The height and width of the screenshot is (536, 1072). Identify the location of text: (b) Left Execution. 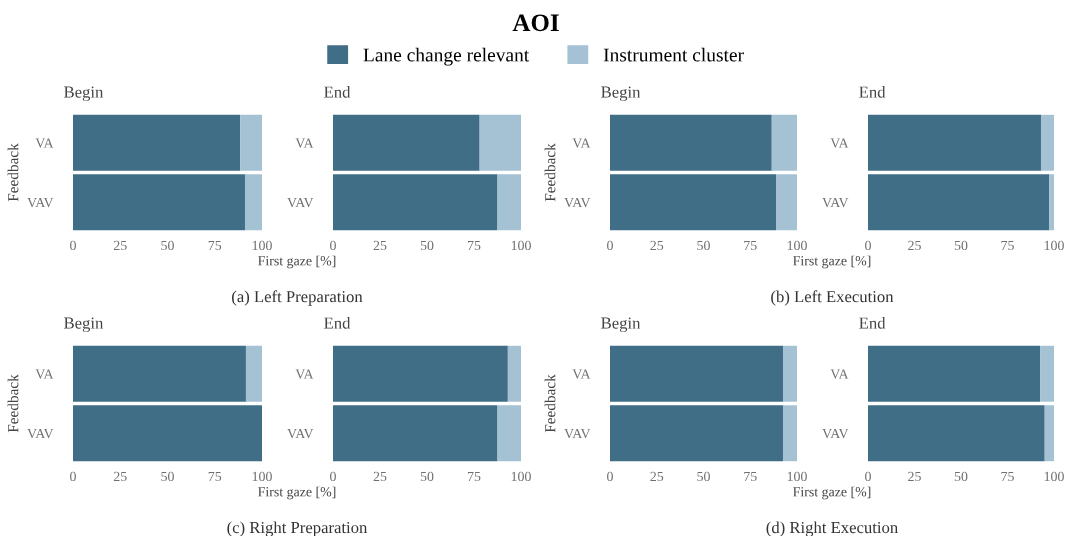
(832, 298).